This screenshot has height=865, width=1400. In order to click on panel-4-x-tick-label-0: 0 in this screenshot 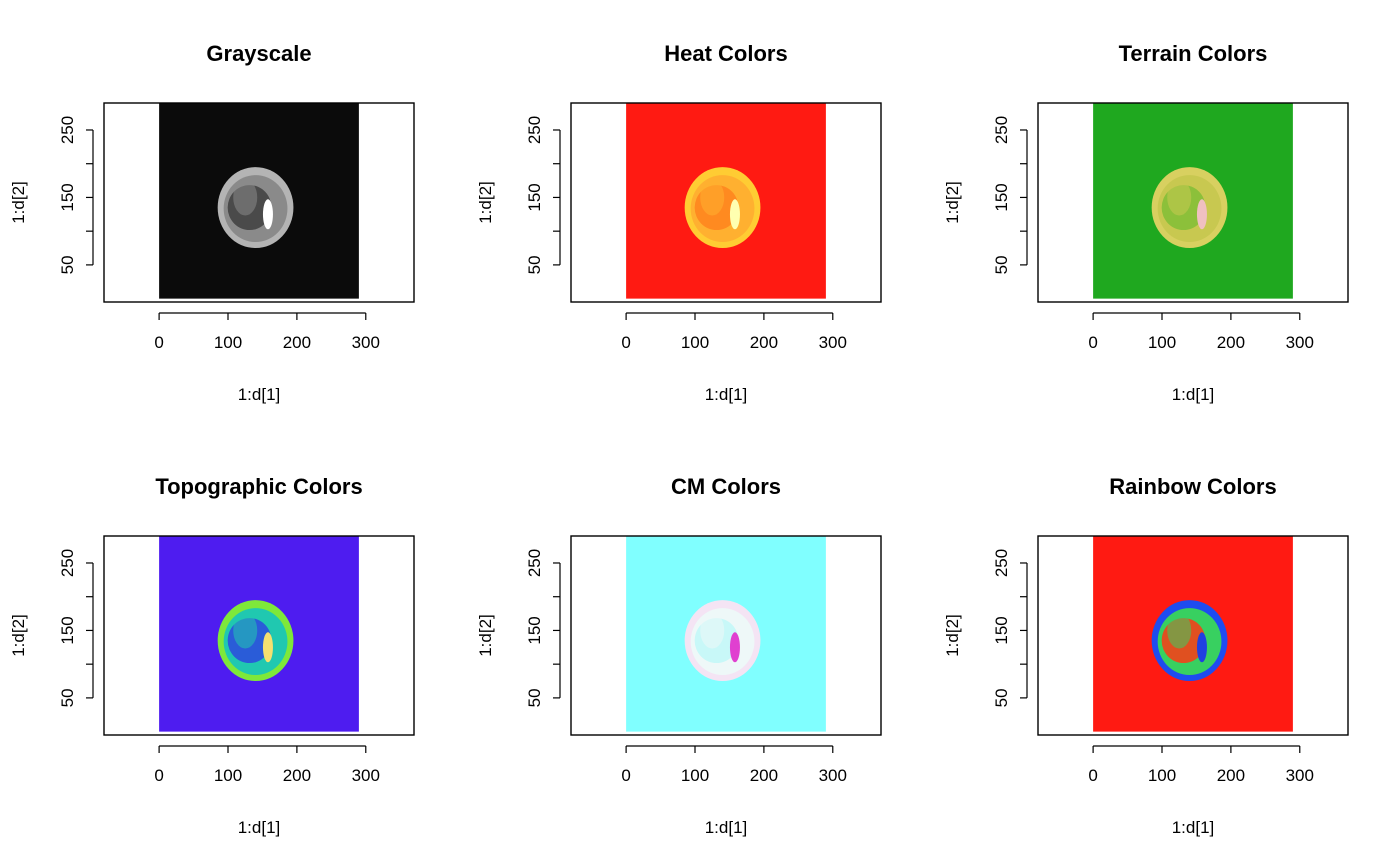, I will do `click(158, 775)`.